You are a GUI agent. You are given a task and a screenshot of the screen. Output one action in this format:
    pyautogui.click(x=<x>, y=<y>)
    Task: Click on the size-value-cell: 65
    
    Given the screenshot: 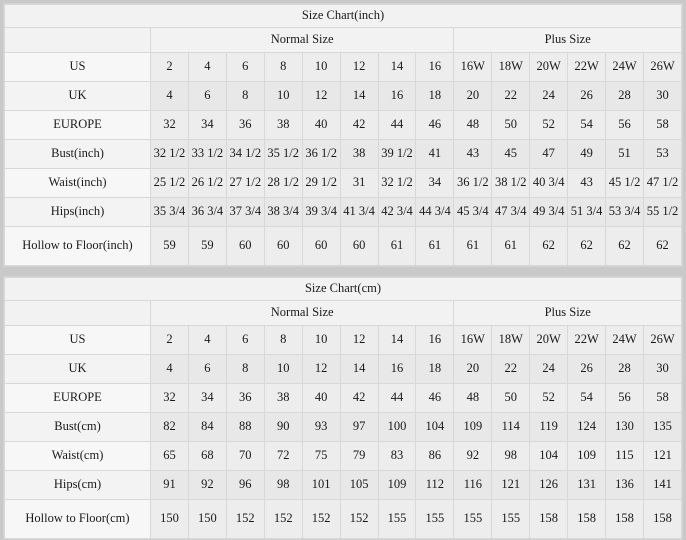 What is the action you would take?
    pyautogui.click(x=169, y=456)
    